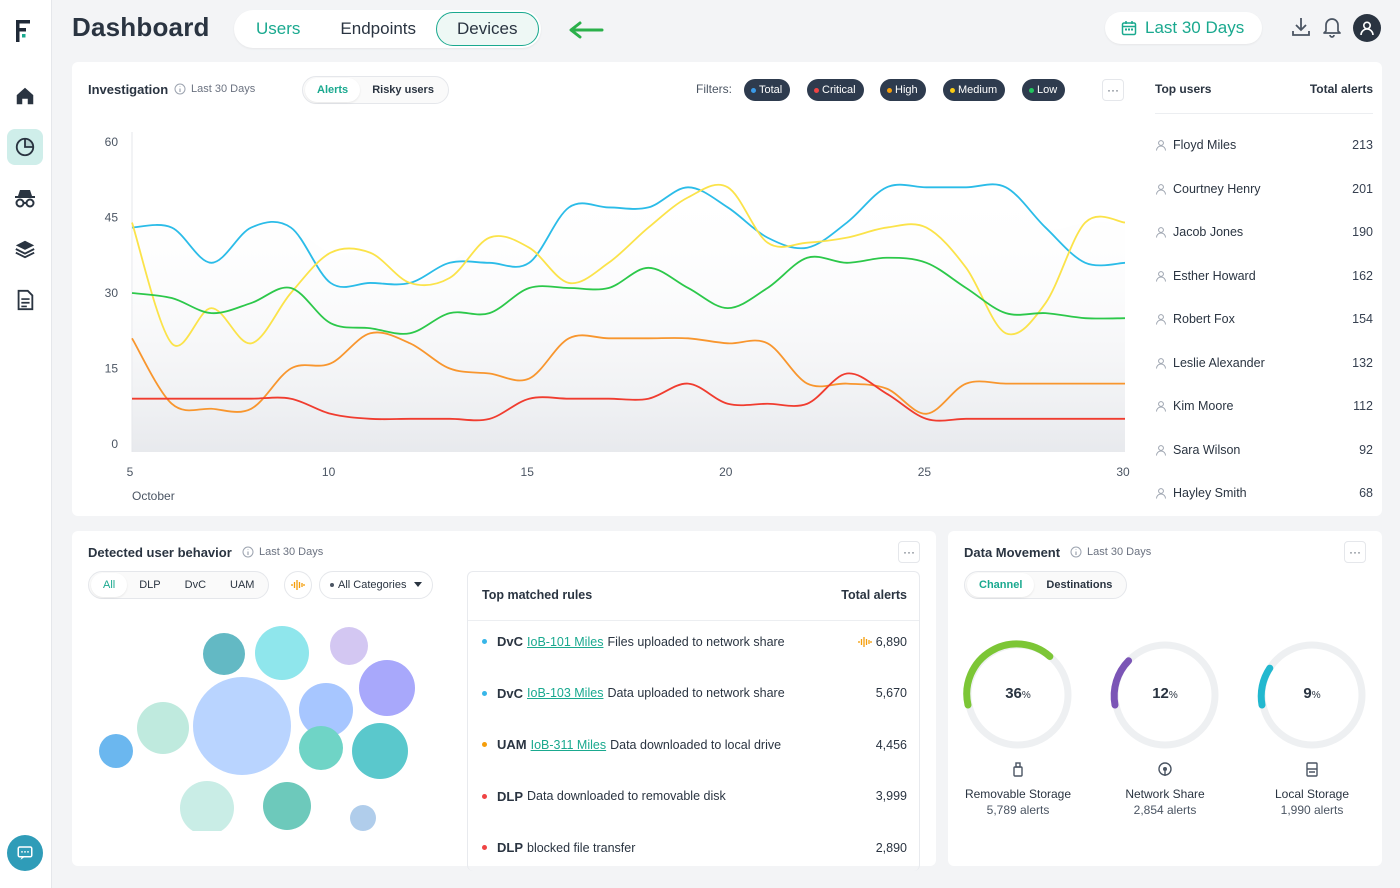 This screenshot has height=888, width=1400. Describe the element at coordinates (1264, 406) in the screenshot. I see `top-user-row: Kim Moore 112` at that location.